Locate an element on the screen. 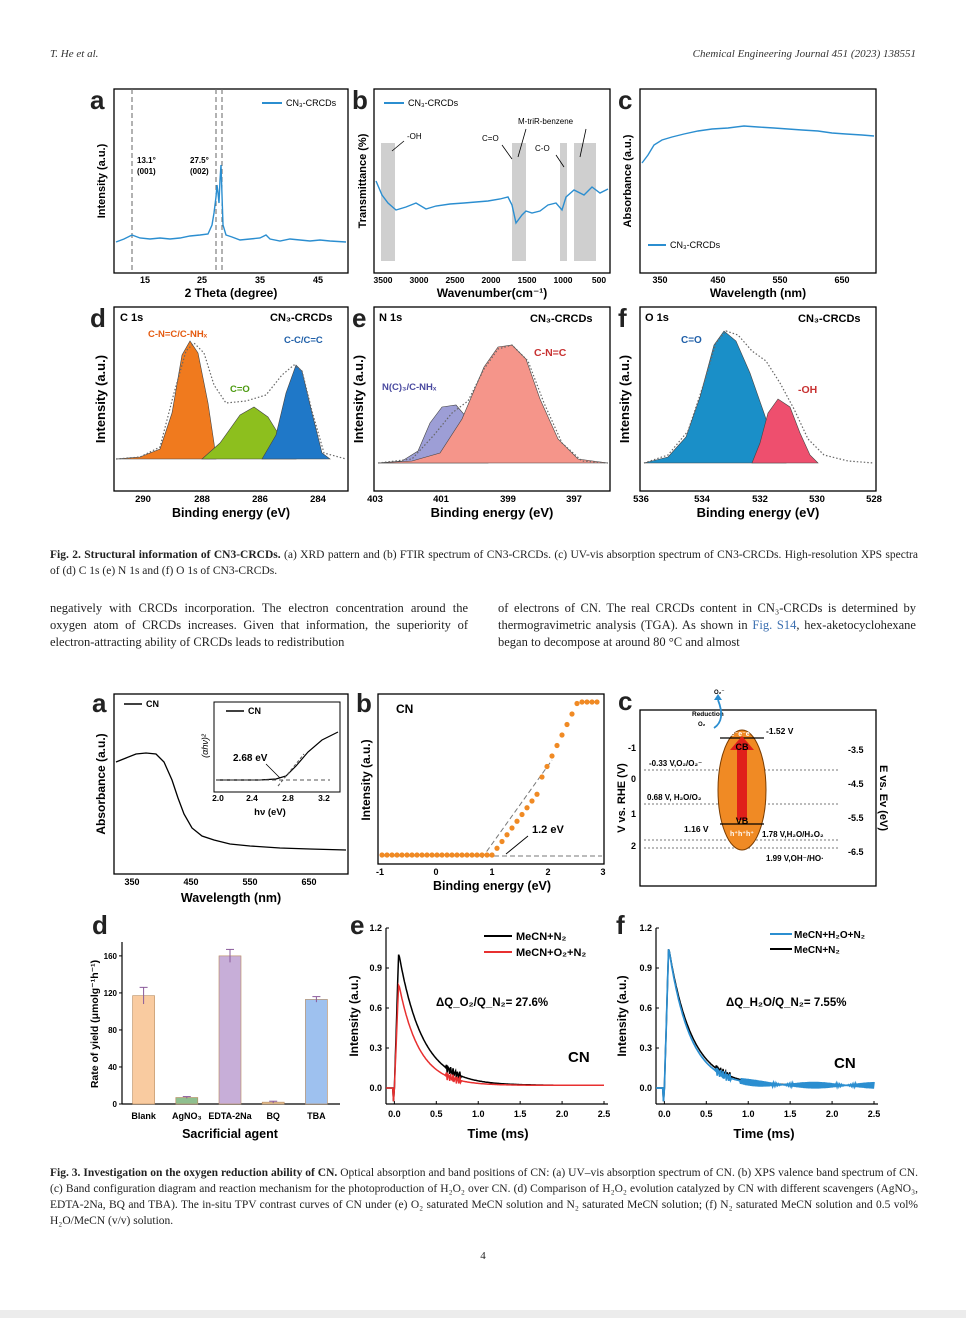  x-tick: 401 is located at coordinates (441, 499).